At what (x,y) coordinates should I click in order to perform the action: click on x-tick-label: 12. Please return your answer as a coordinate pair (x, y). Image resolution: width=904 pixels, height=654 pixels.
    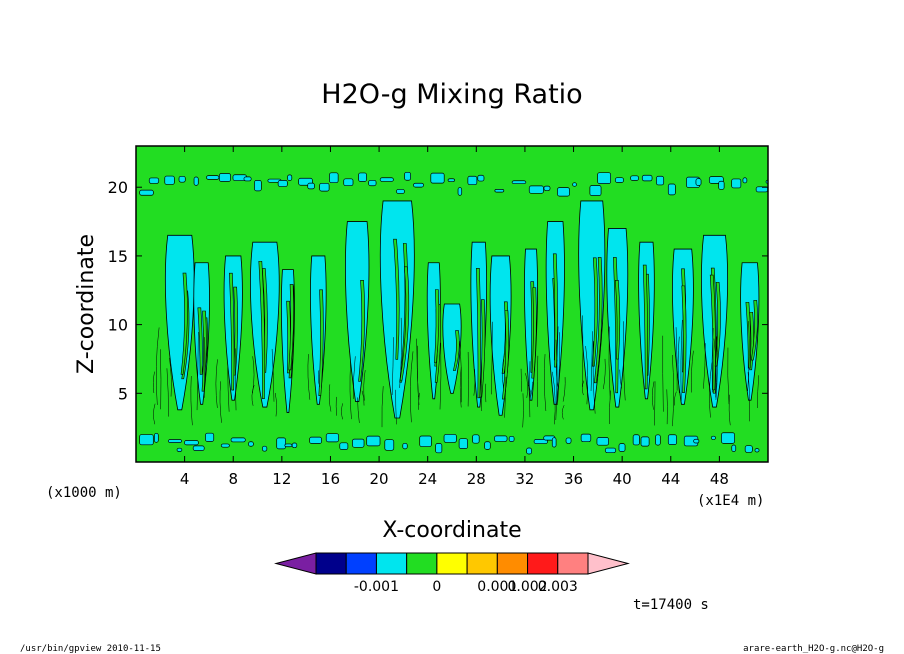
    Looking at the image, I should click on (281, 479).